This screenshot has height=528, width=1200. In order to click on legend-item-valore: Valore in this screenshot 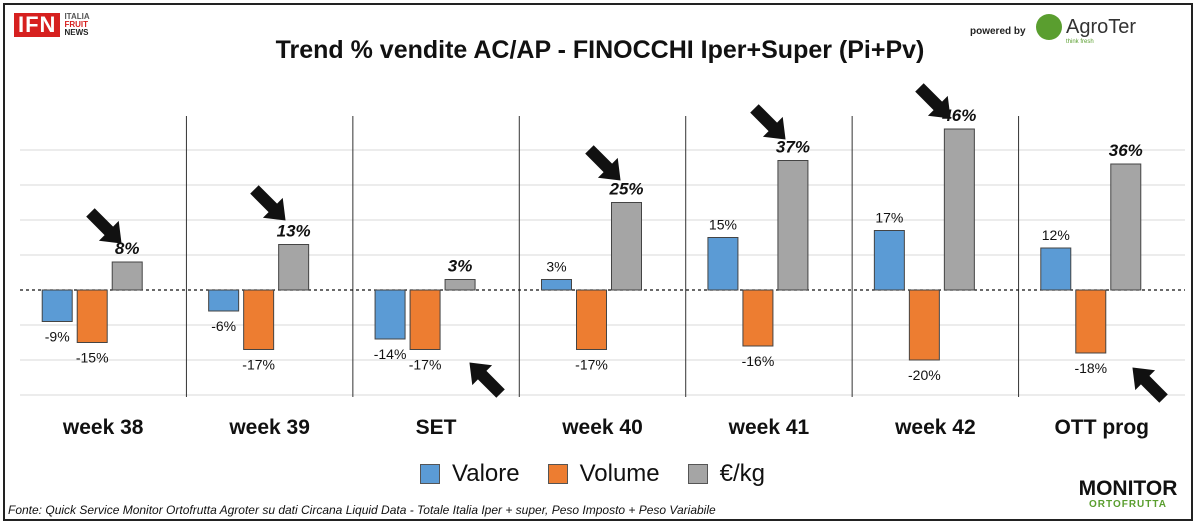, I will do `click(470, 474)`.